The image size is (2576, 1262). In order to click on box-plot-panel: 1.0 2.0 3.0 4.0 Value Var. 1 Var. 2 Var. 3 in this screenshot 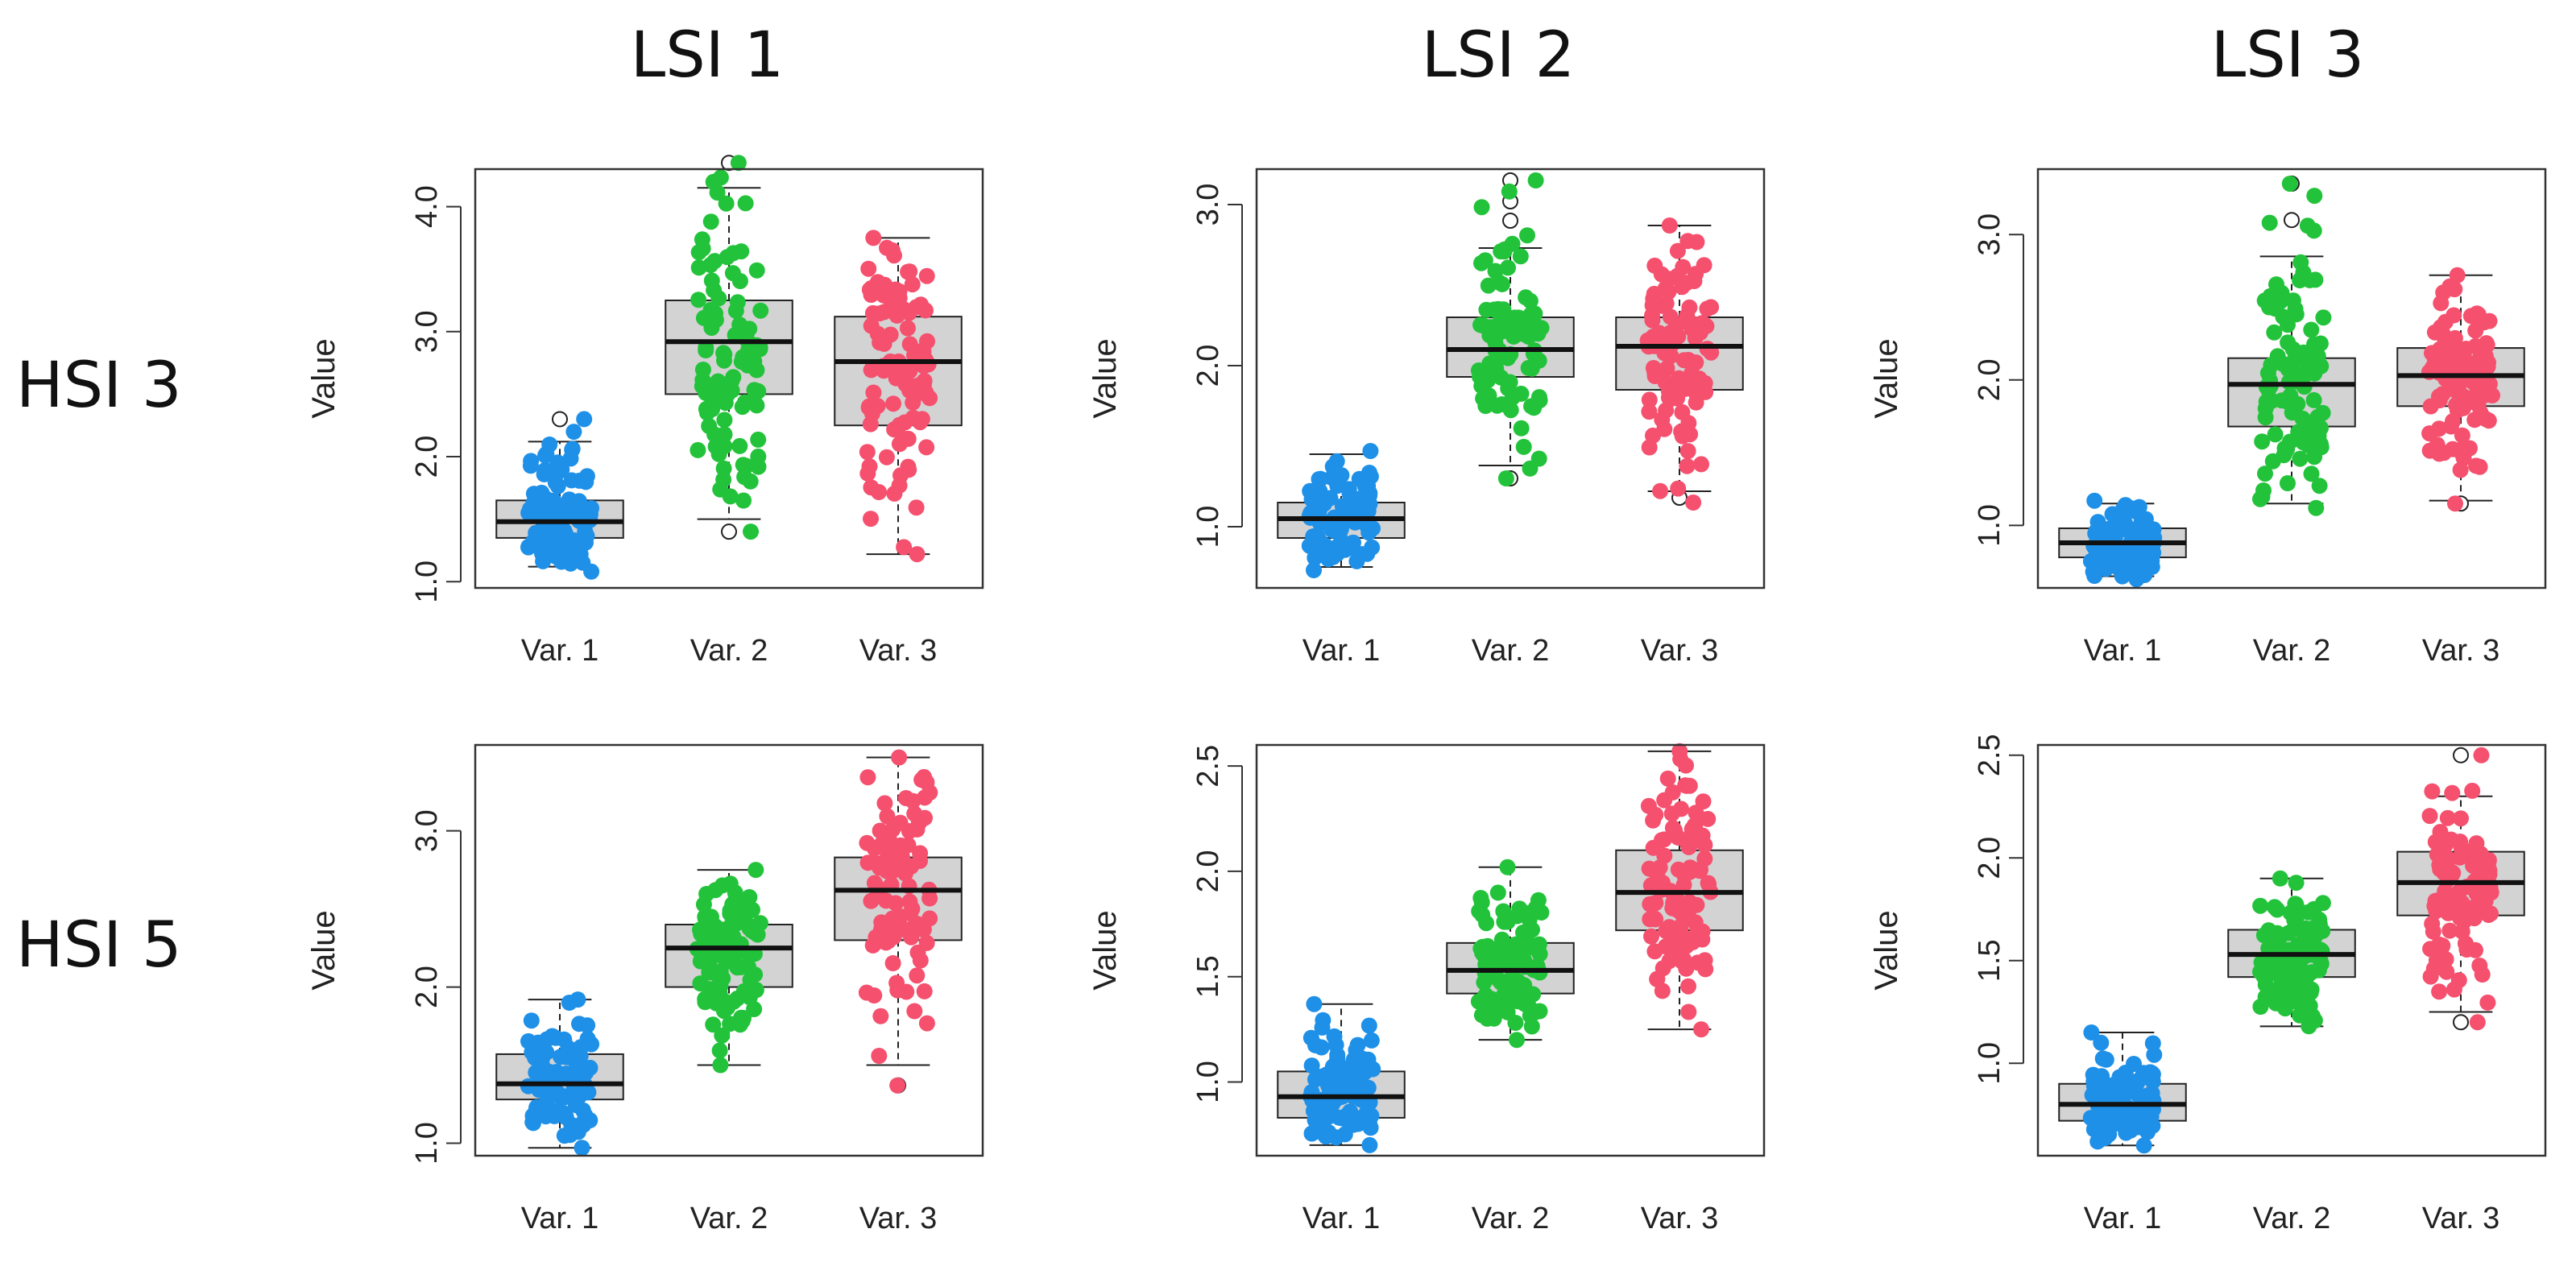, I will do `click(645, 412)`.